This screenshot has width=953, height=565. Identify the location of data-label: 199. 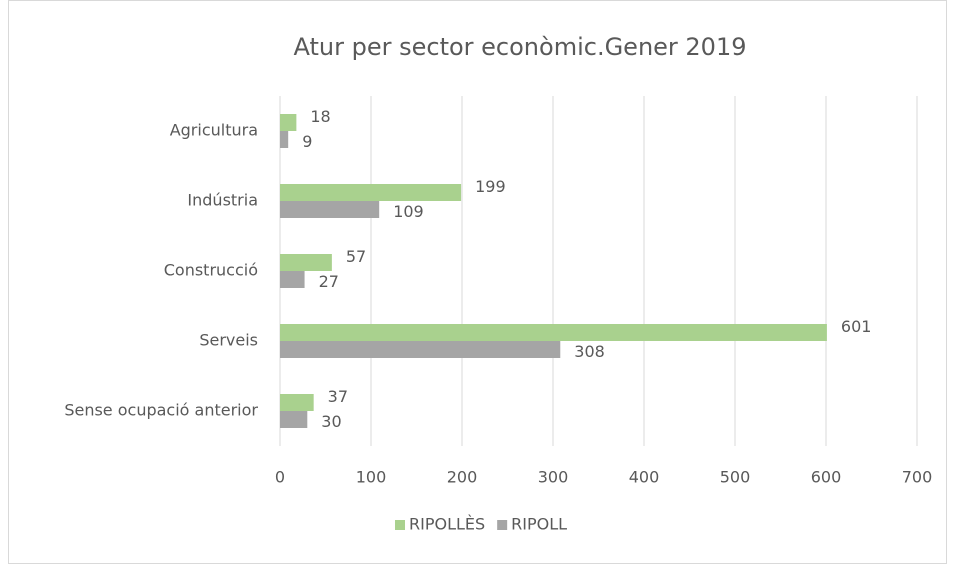
(490, 186).